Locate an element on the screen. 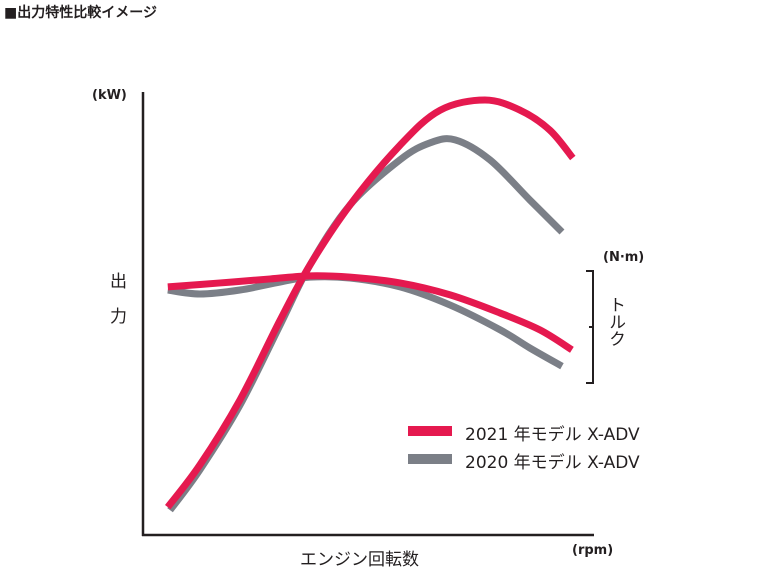 The height and width of the screenshot is (577, 768). legend-label-2020: 2020 年モデル X-ADV is located at coordinates (552, 463).